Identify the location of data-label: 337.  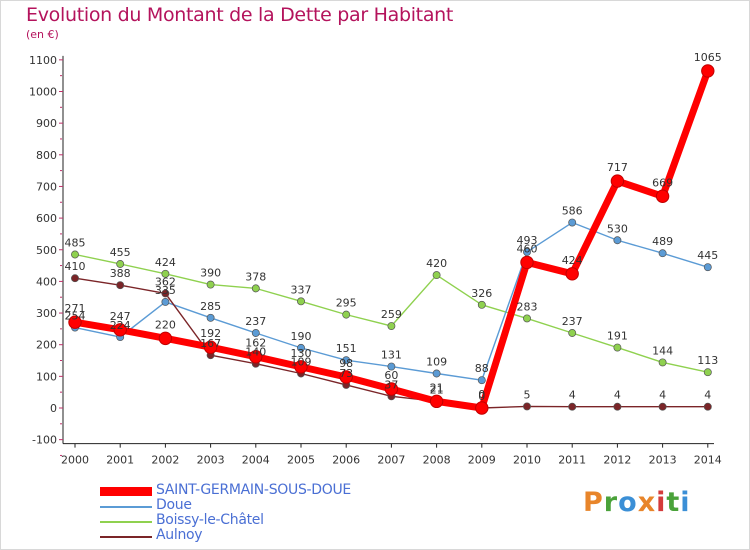
(301, 289).